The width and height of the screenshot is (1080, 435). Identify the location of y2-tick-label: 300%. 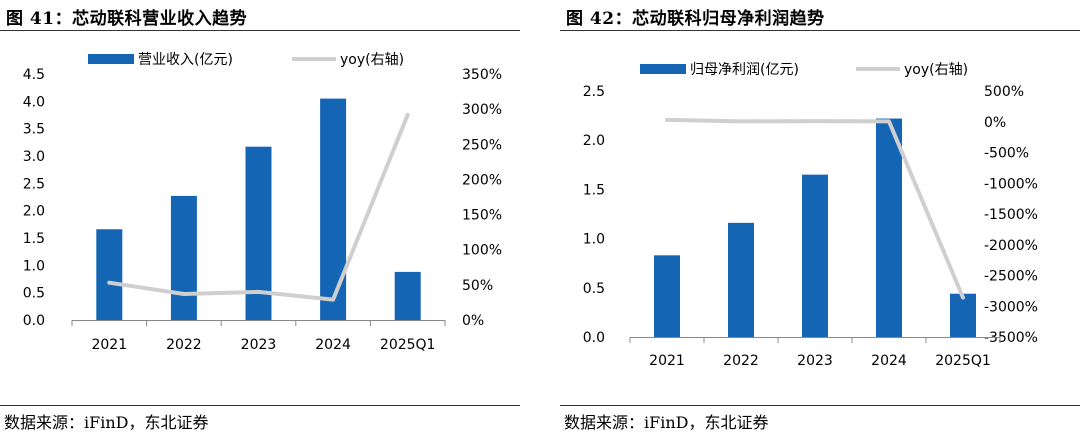
(482, 110).